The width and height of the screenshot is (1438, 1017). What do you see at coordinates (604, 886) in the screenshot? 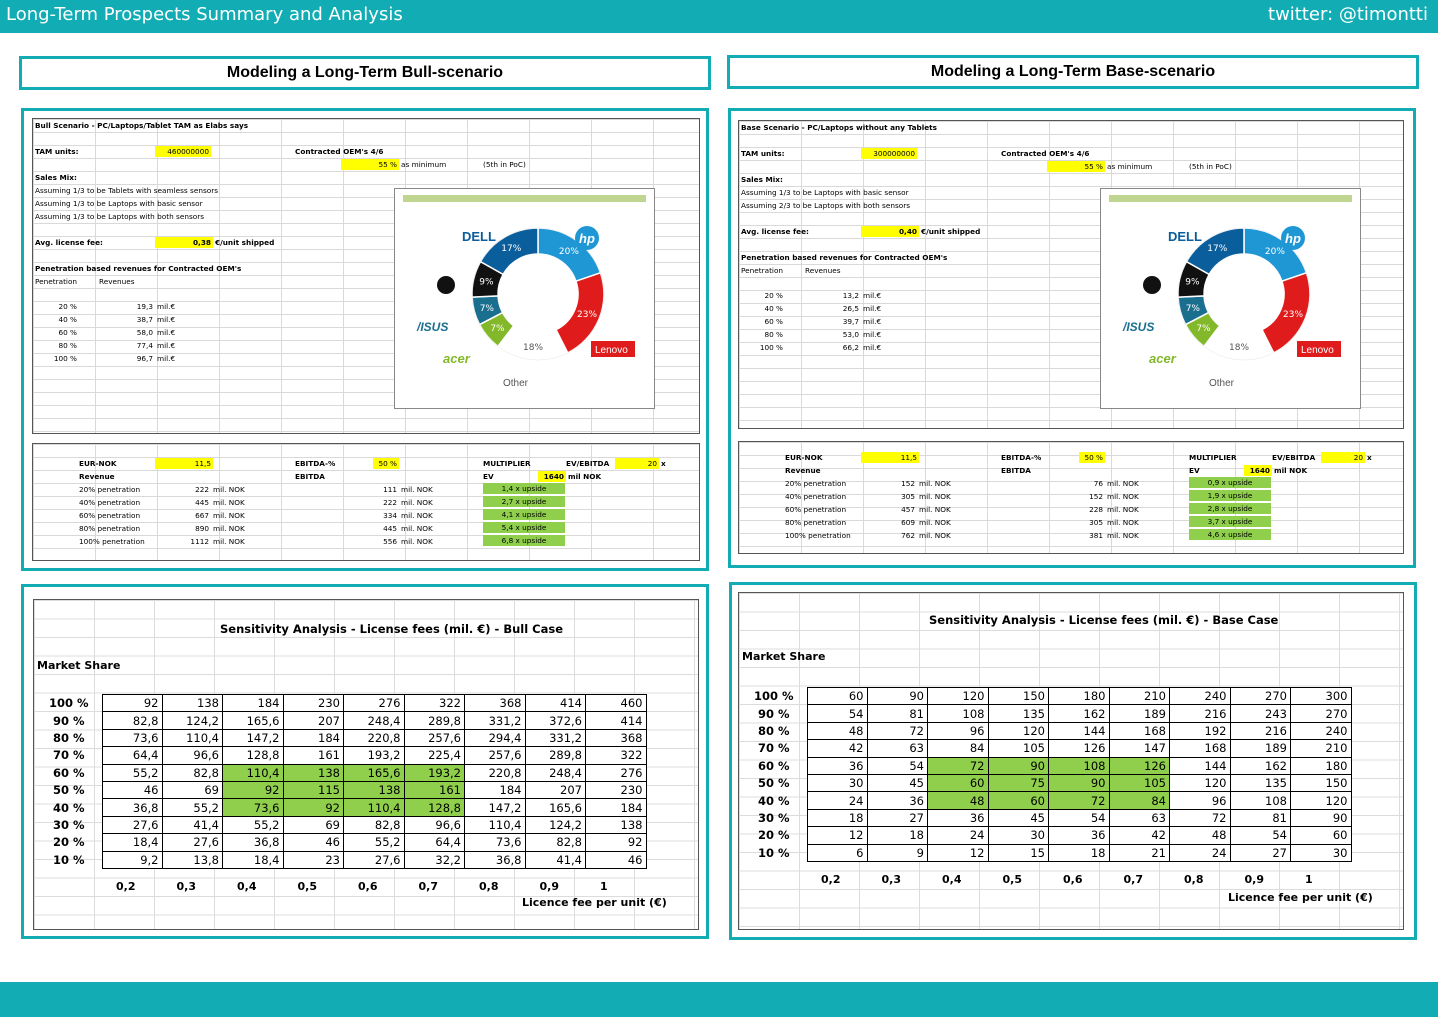
I see `license-fee-column-label: 1` at bounding box center [604, 886].